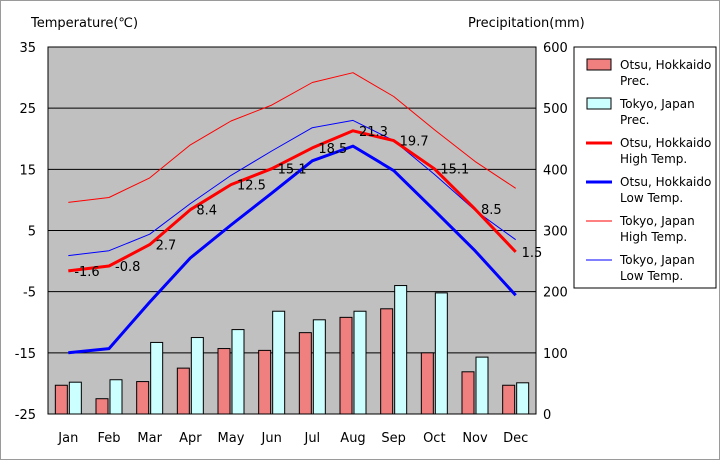 The width and height of the screenshot is (720, 464). I want to click on left-tick-label: 35, so click(27, 48).